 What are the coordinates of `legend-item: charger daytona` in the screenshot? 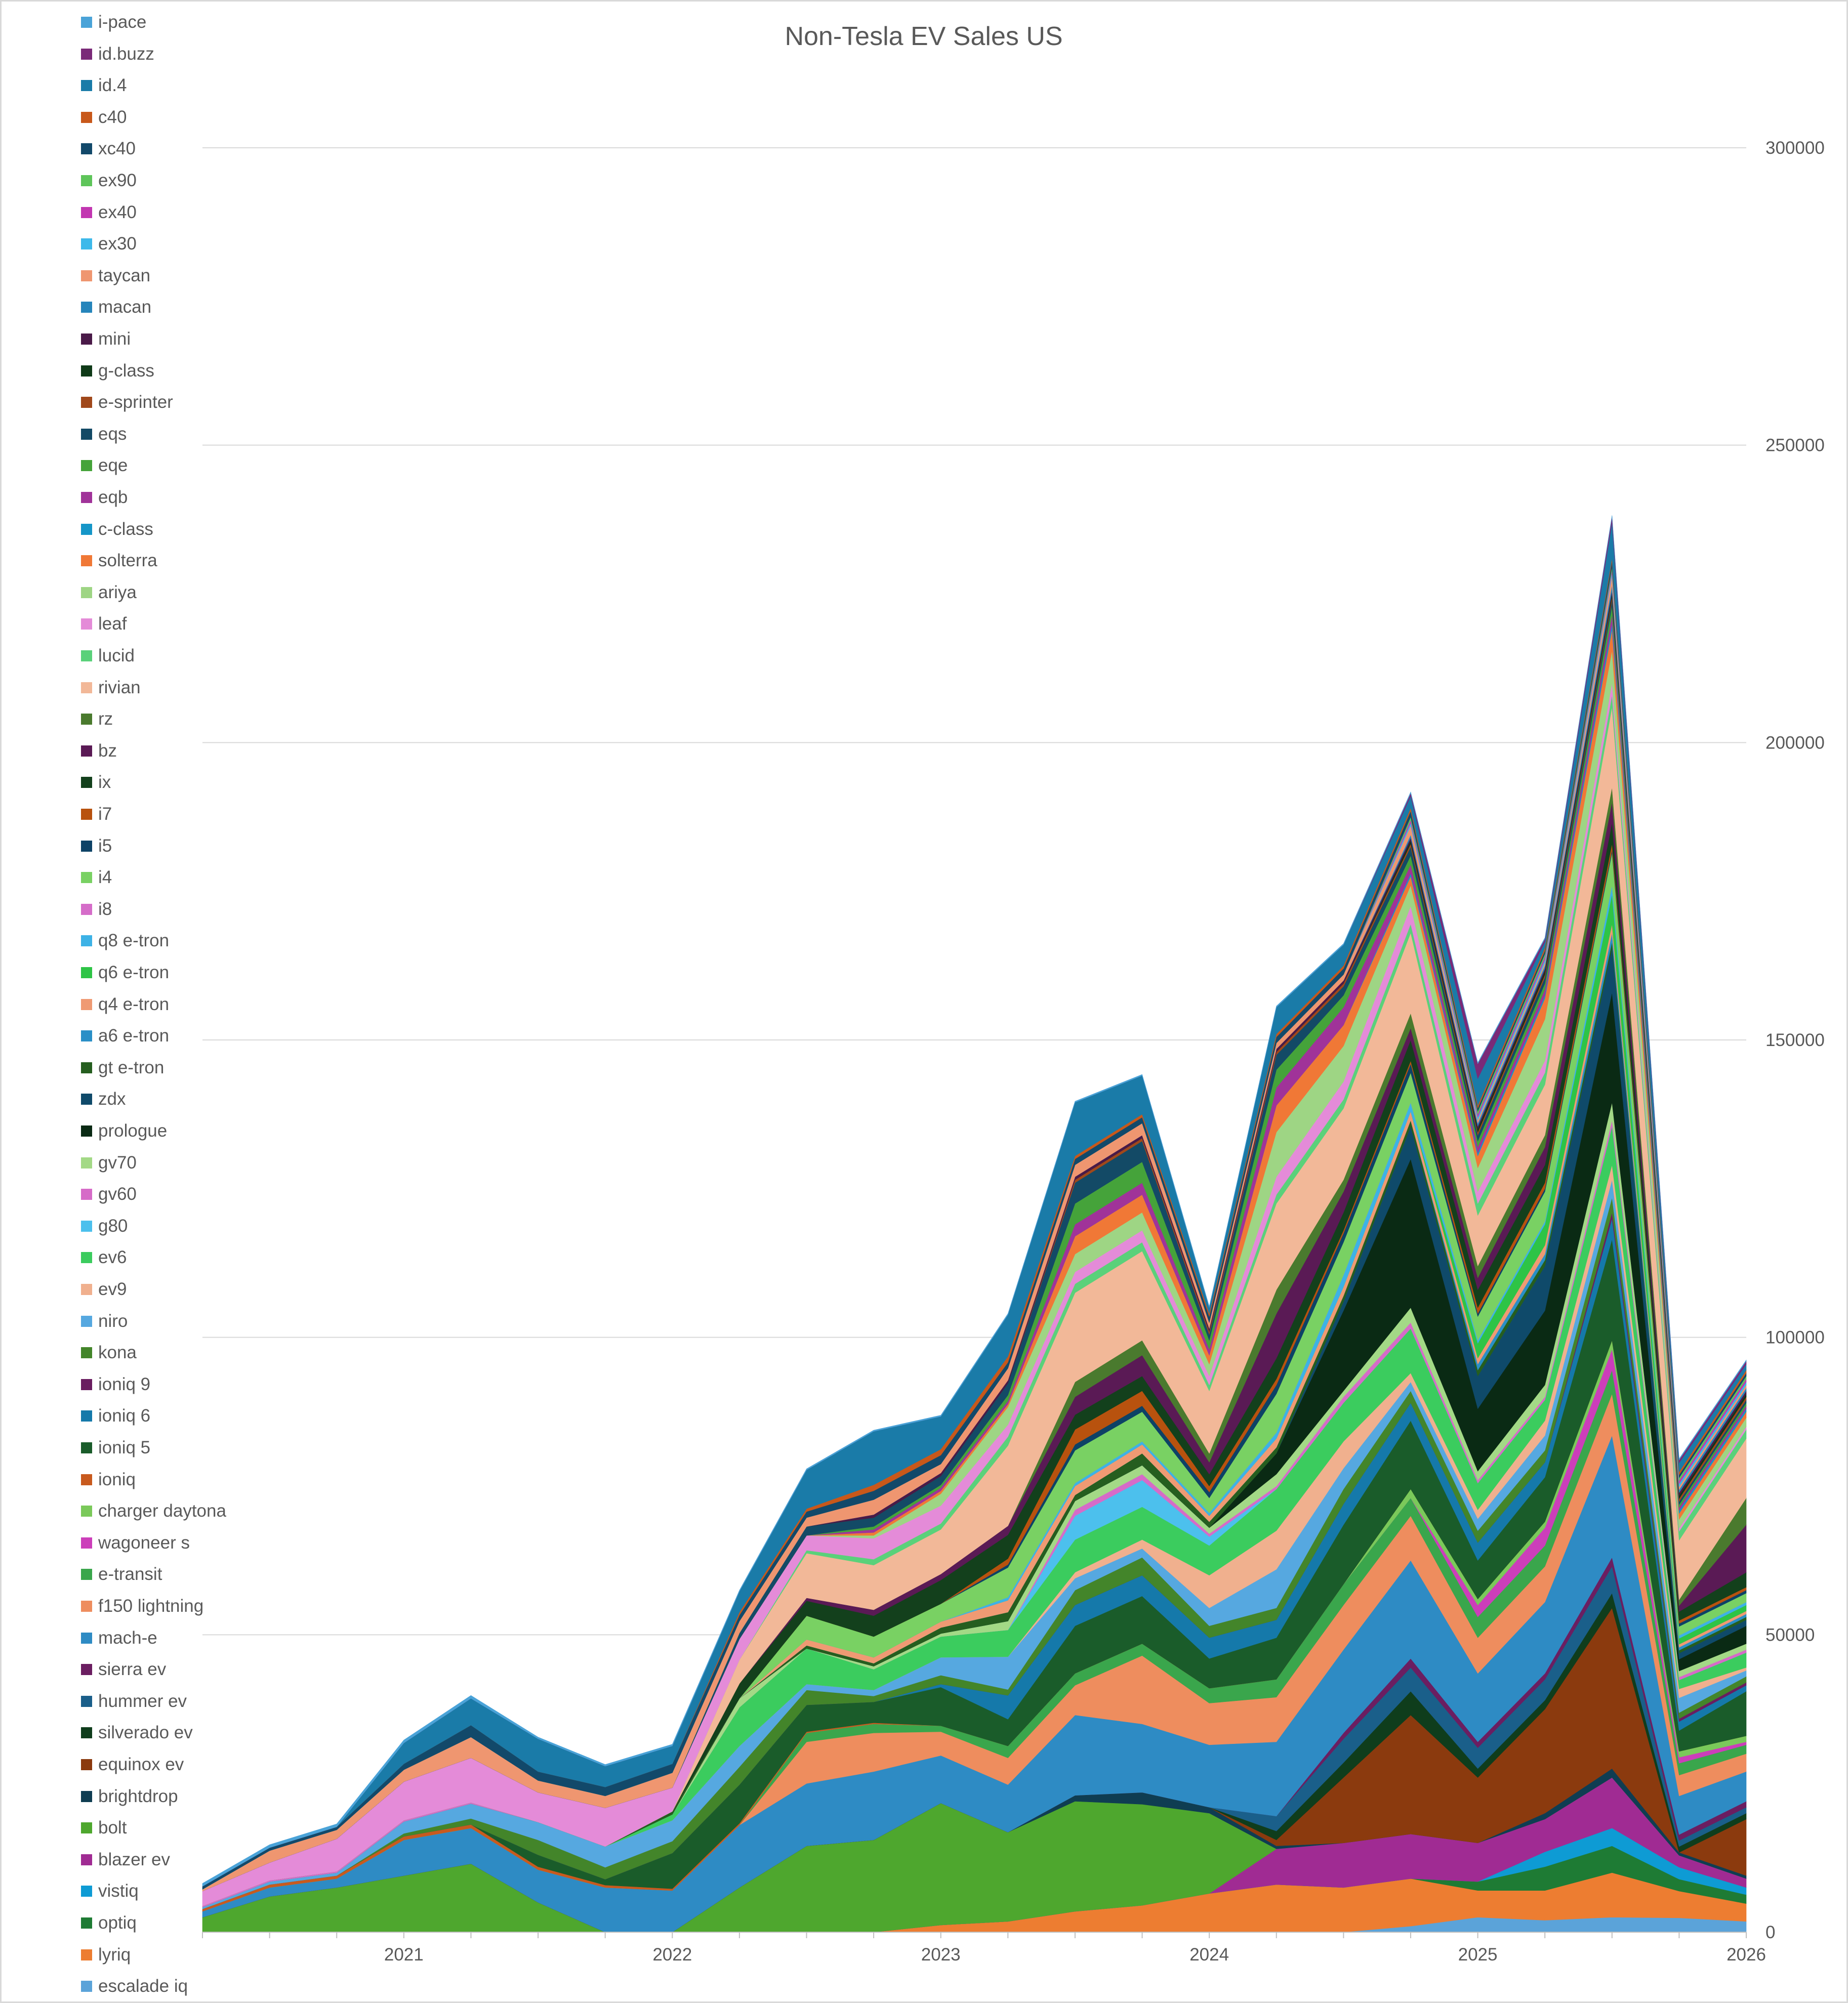 It's located at (153, 1511).